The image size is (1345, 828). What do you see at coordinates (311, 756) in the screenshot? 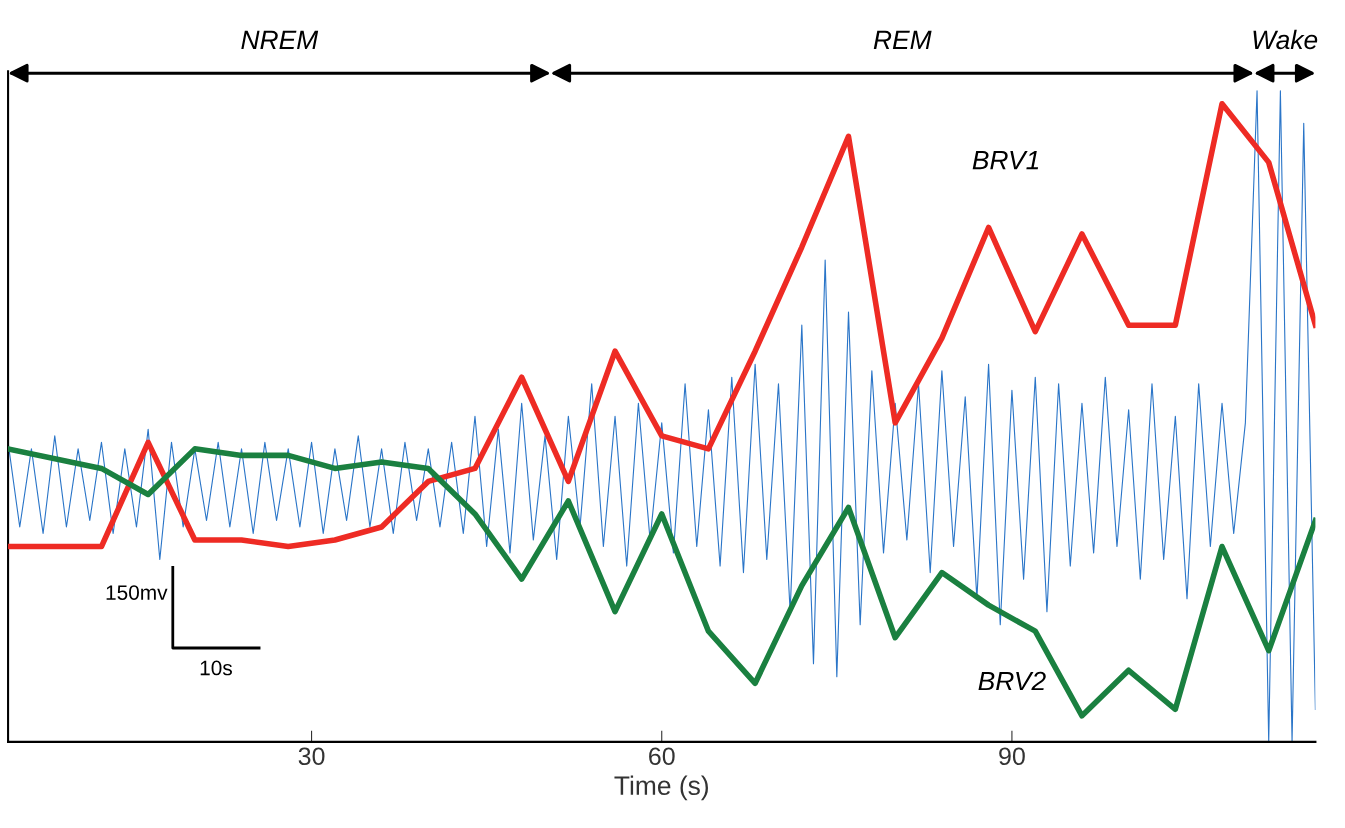
I see `x-tick-label: 30` at bounding box center [311, 756].